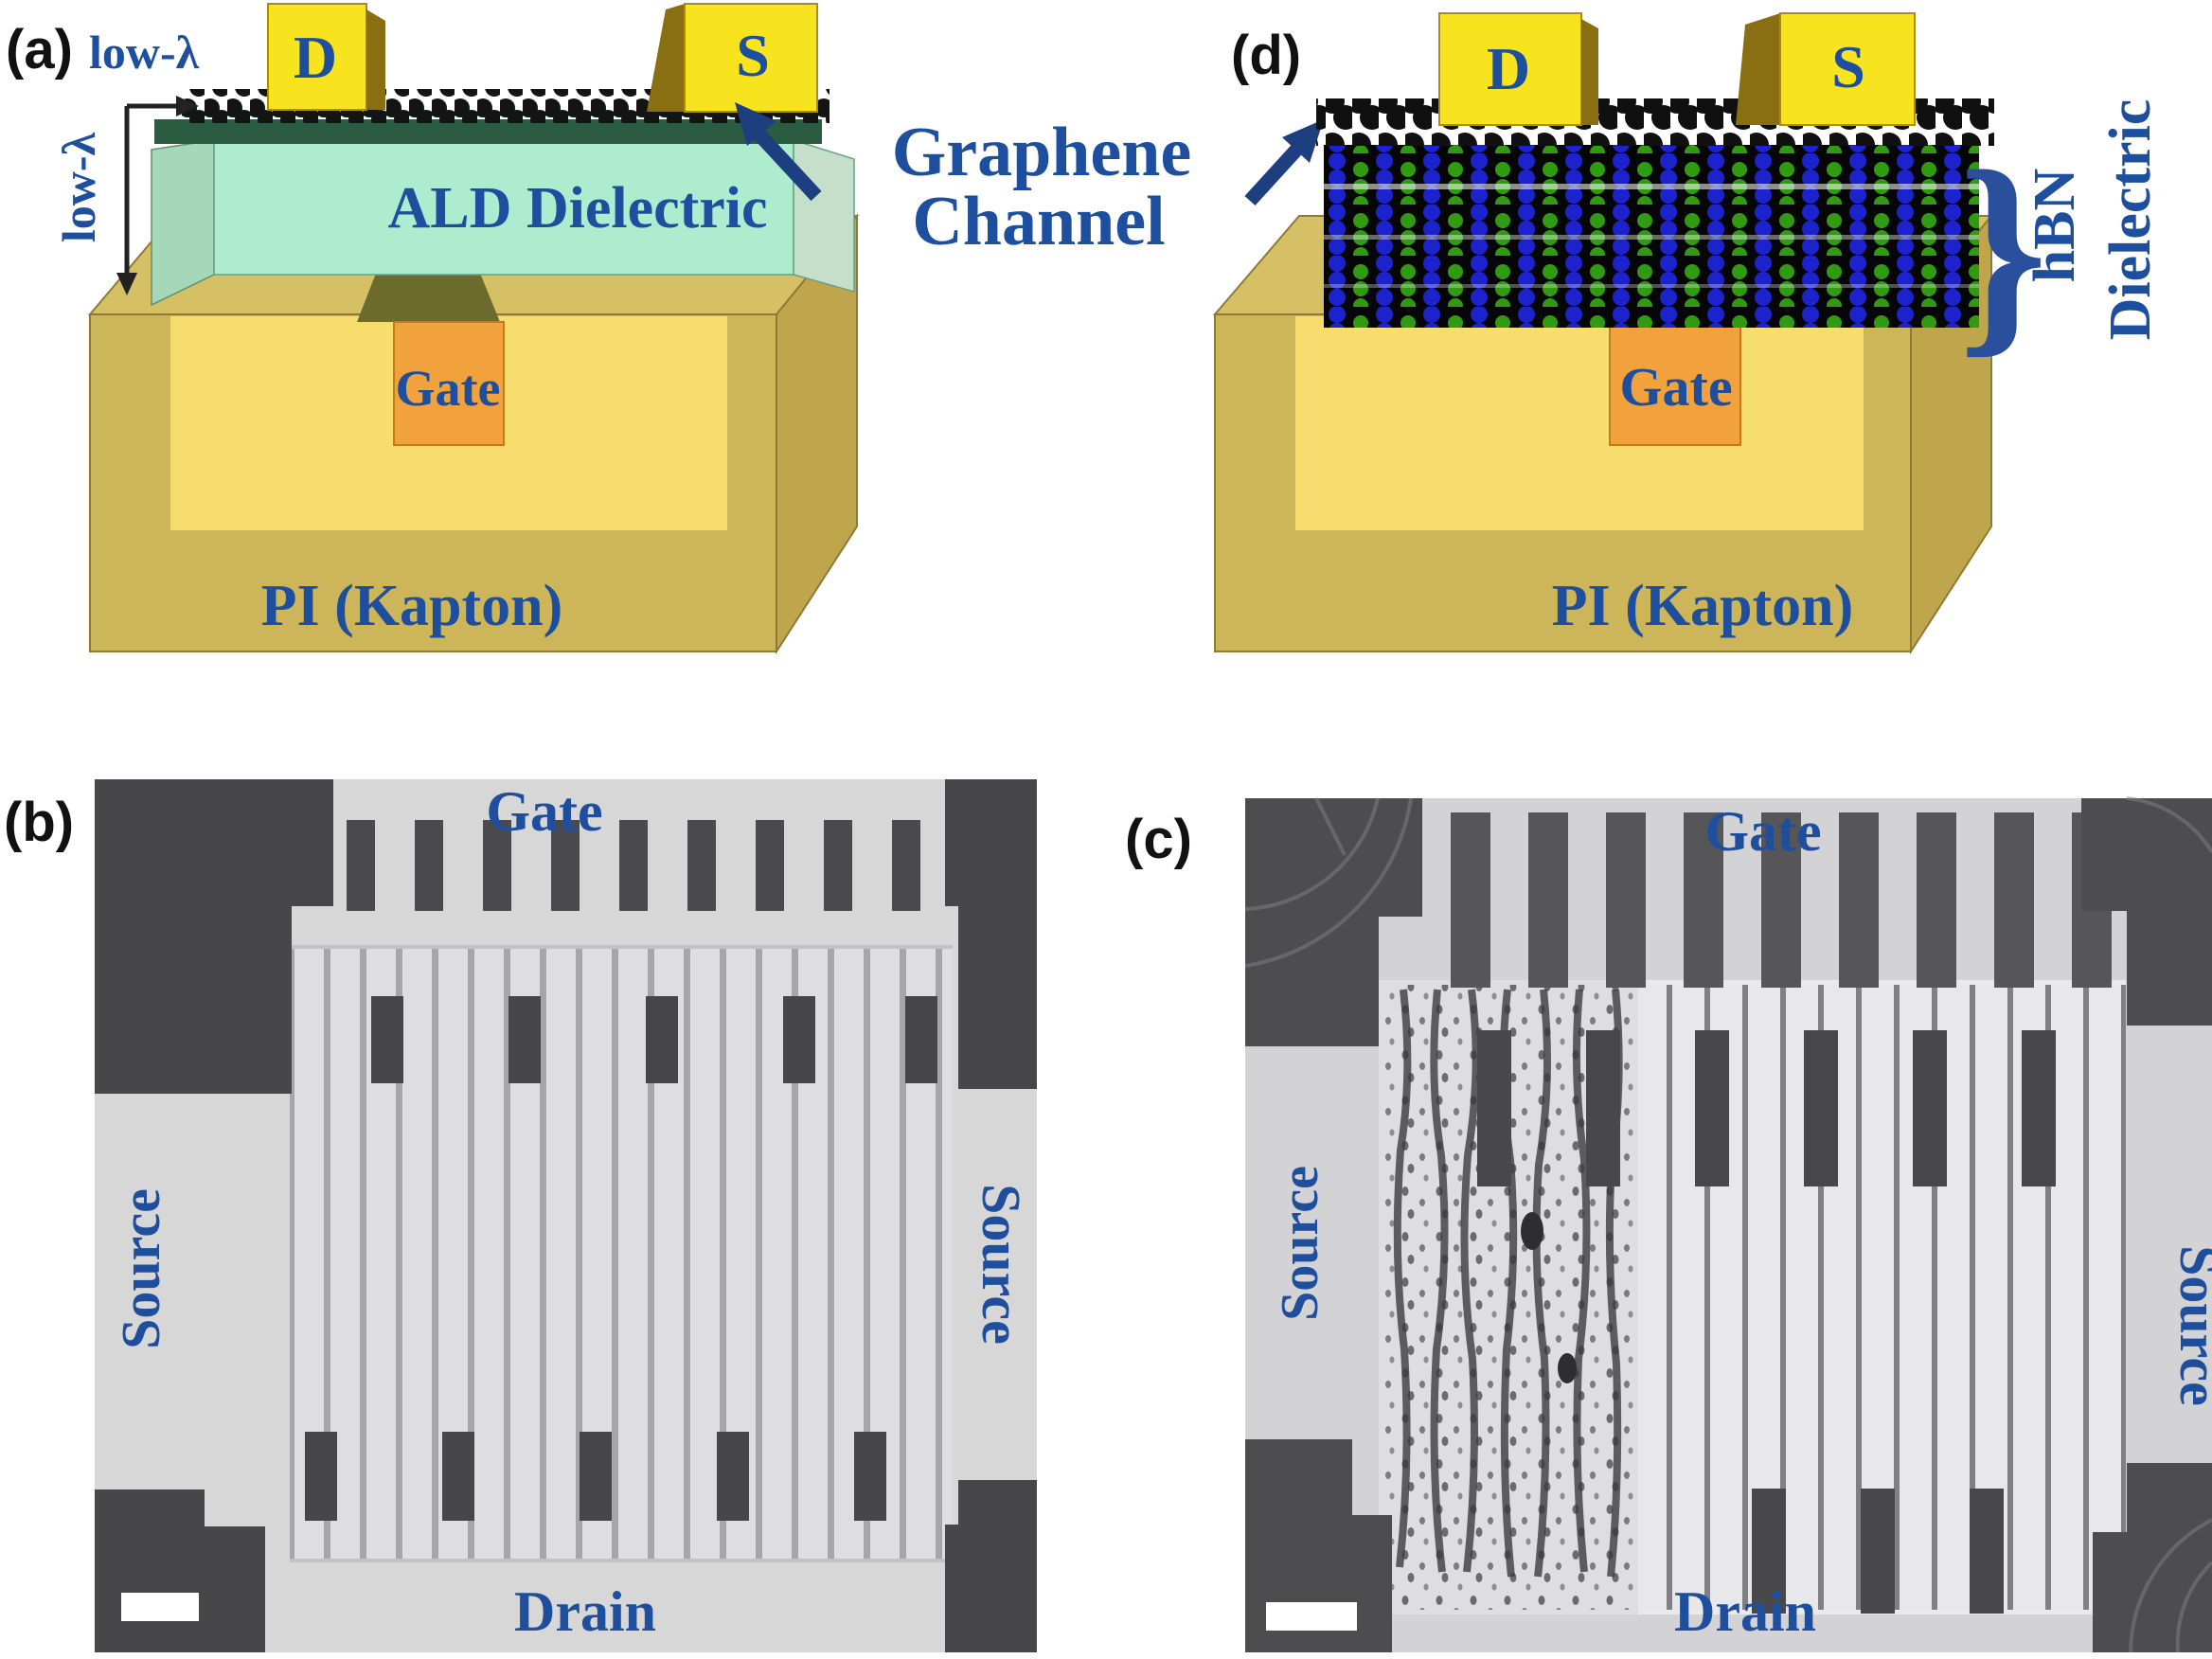 The image size is (2212, 1659). Describe the element at coordinates (144, 52) in the screenshot. I see `low-lambda-horizontal-label: low-λ` at that location.